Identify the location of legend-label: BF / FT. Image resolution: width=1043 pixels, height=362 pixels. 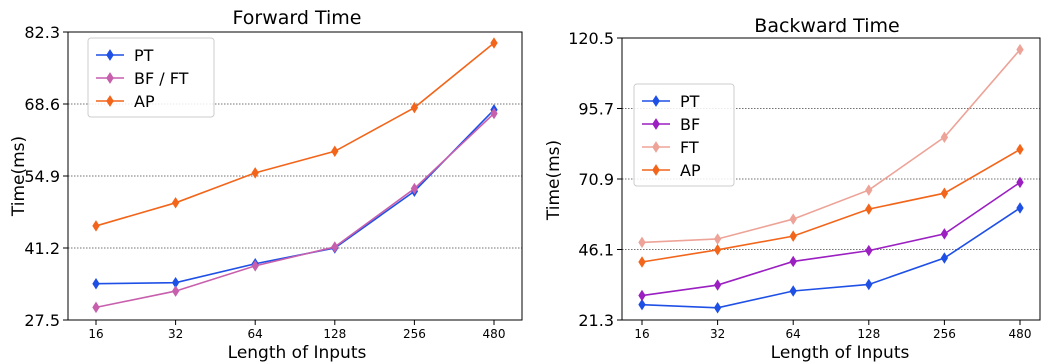
(161, 78).